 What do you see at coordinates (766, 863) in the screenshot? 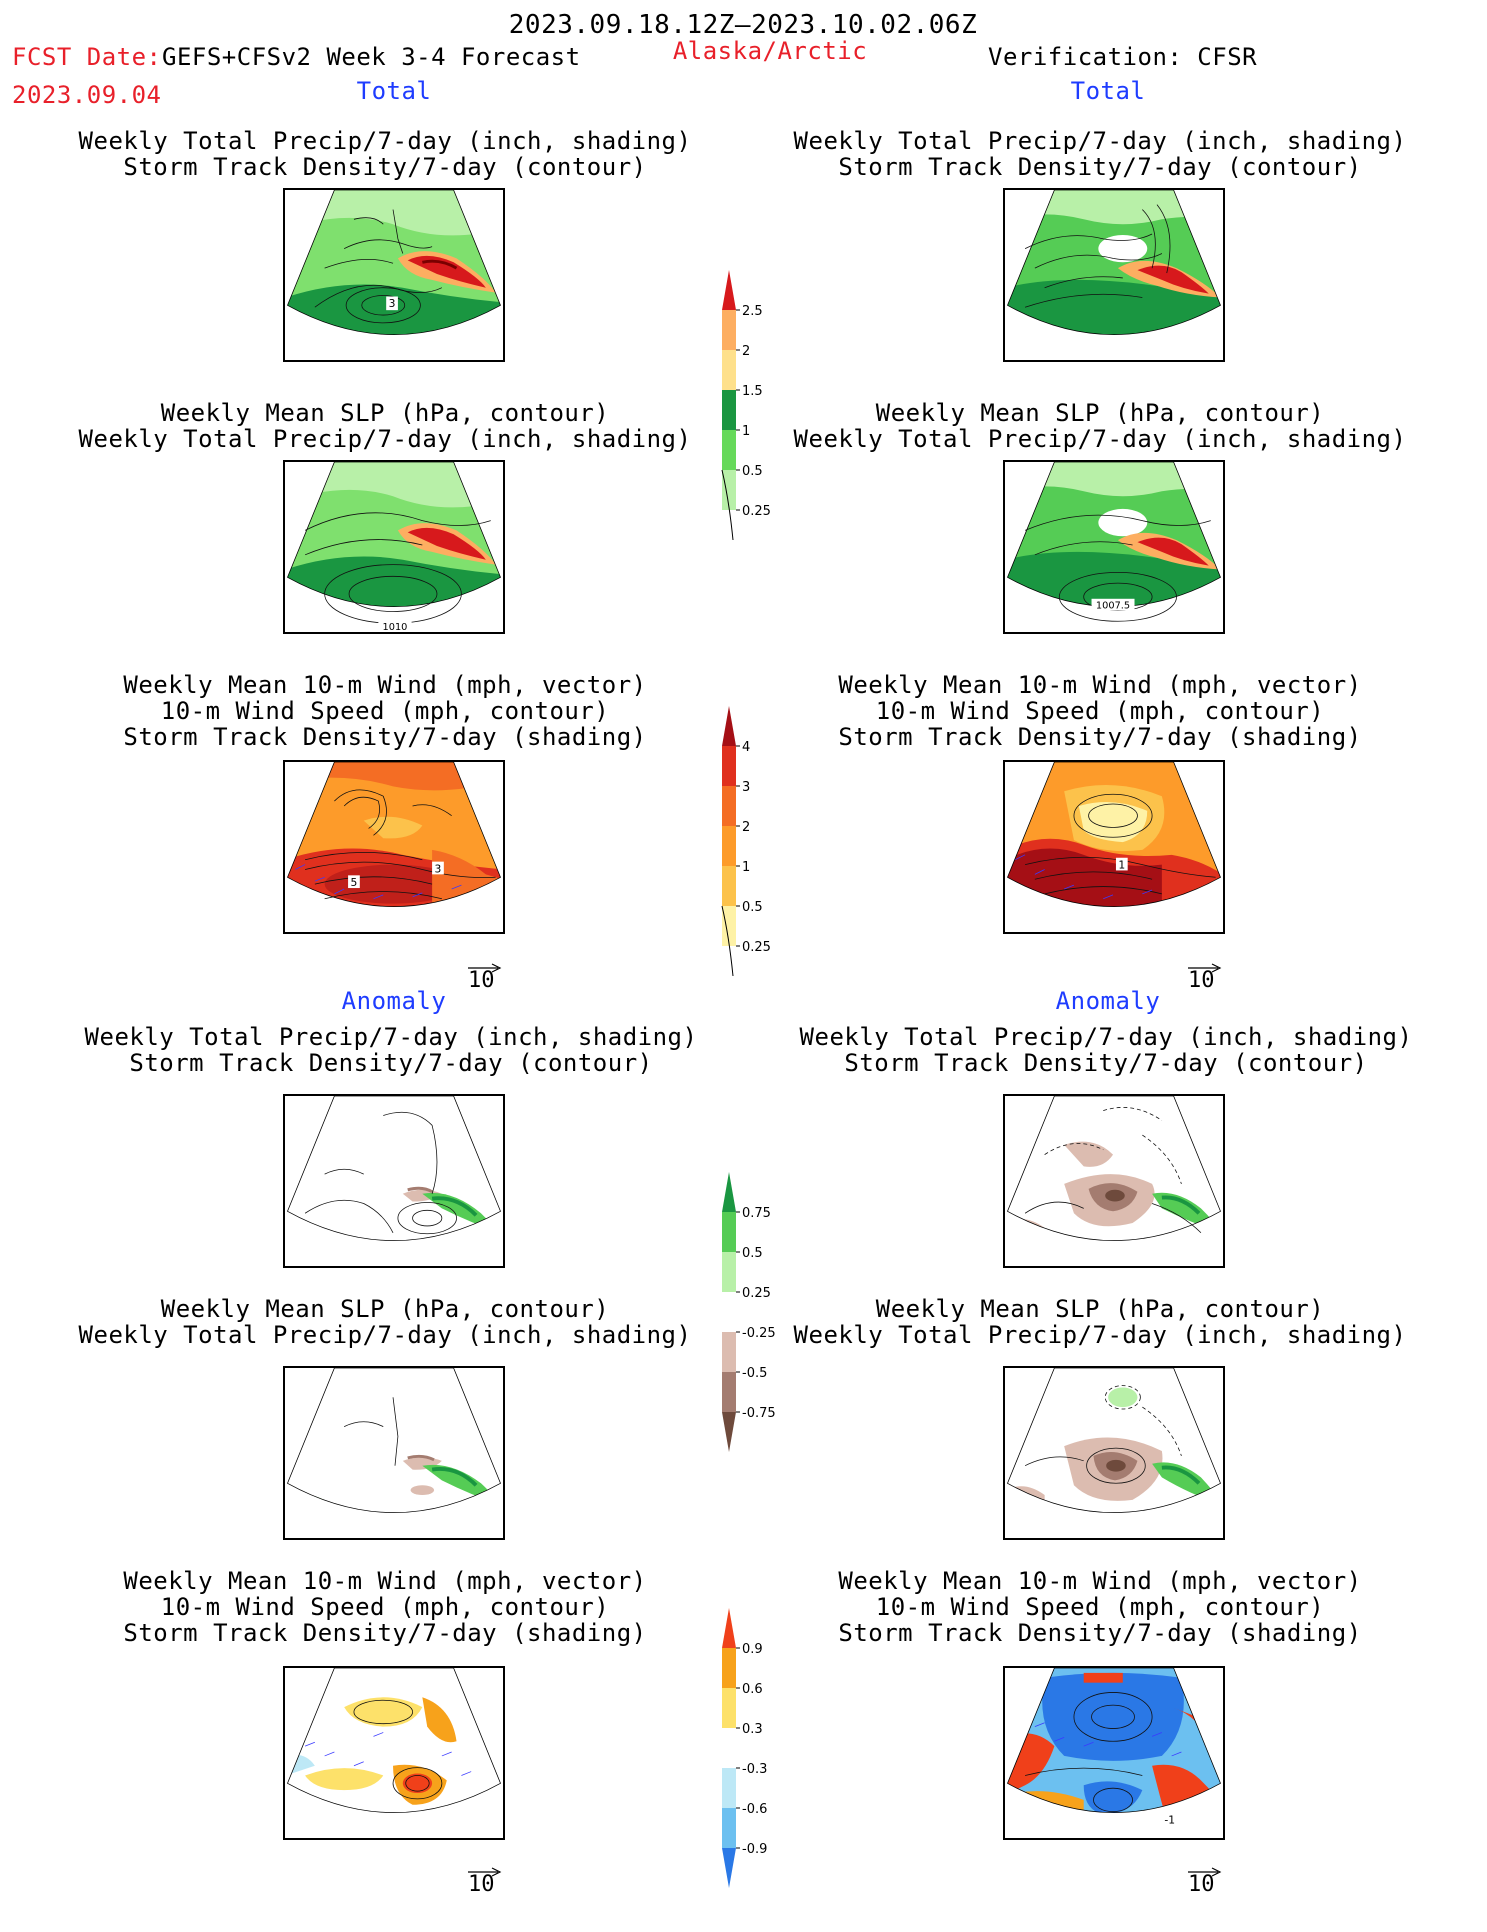
I see `colorbar-storm-total: 4 3 2 1 0.5 0.25` at bounding box center [766, 863].